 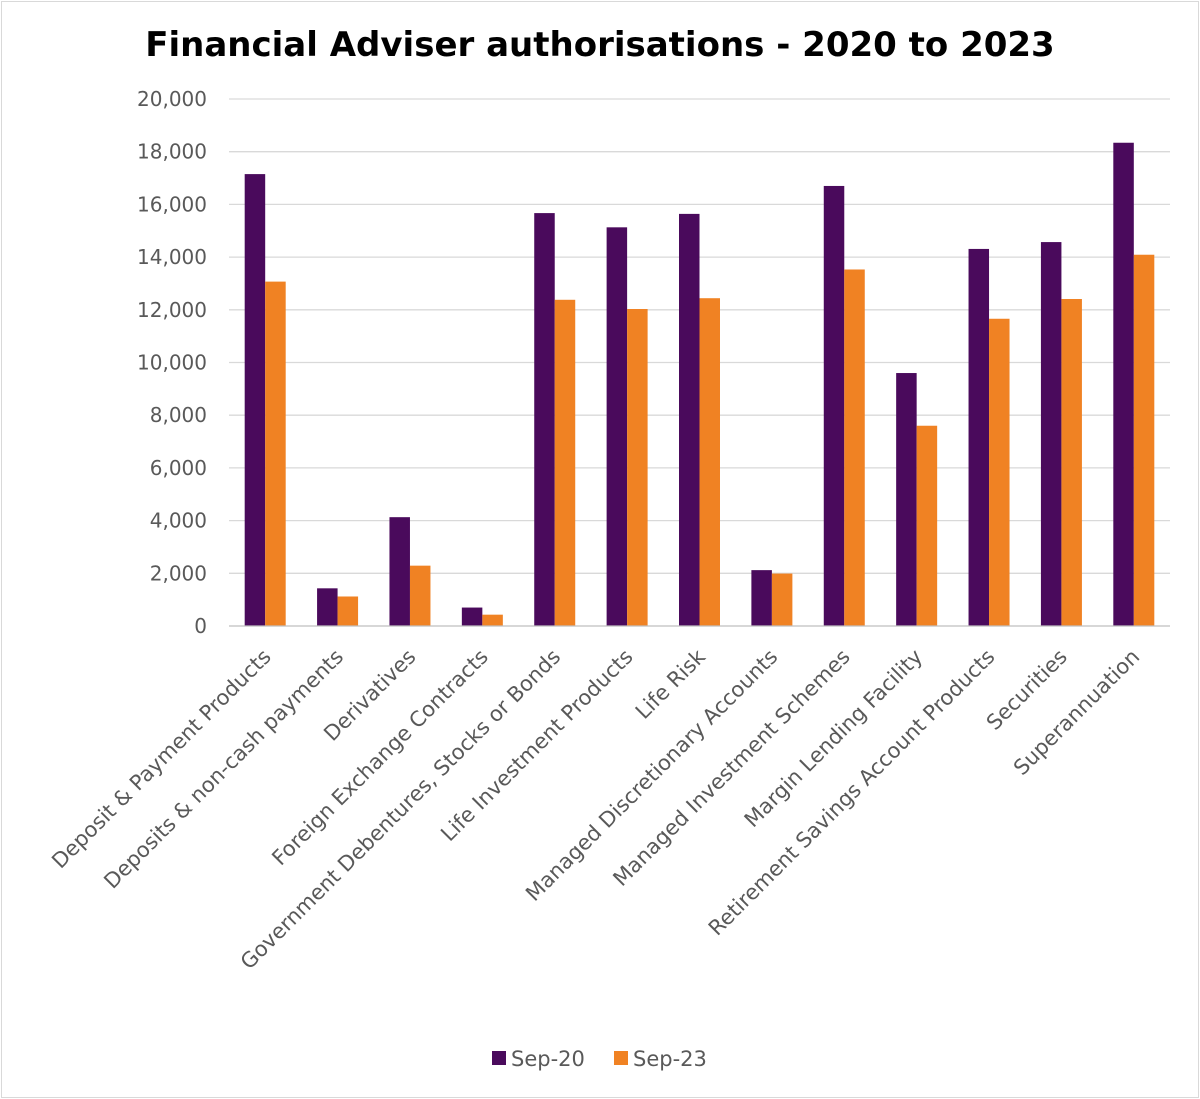 What do you see at coordinates (178, 521) in the screenshot?
I see `y-tick-label: 4,000` at bounding box center [178, 521].